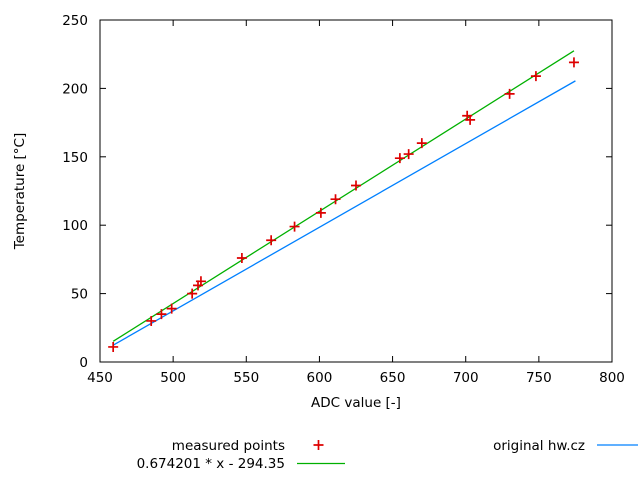 Image resolution: width=640 pixels, height=480 pixels. Describe the element at coordinates (466, 378) in the screenshot. I see `x-tick-label: 700` at that location.